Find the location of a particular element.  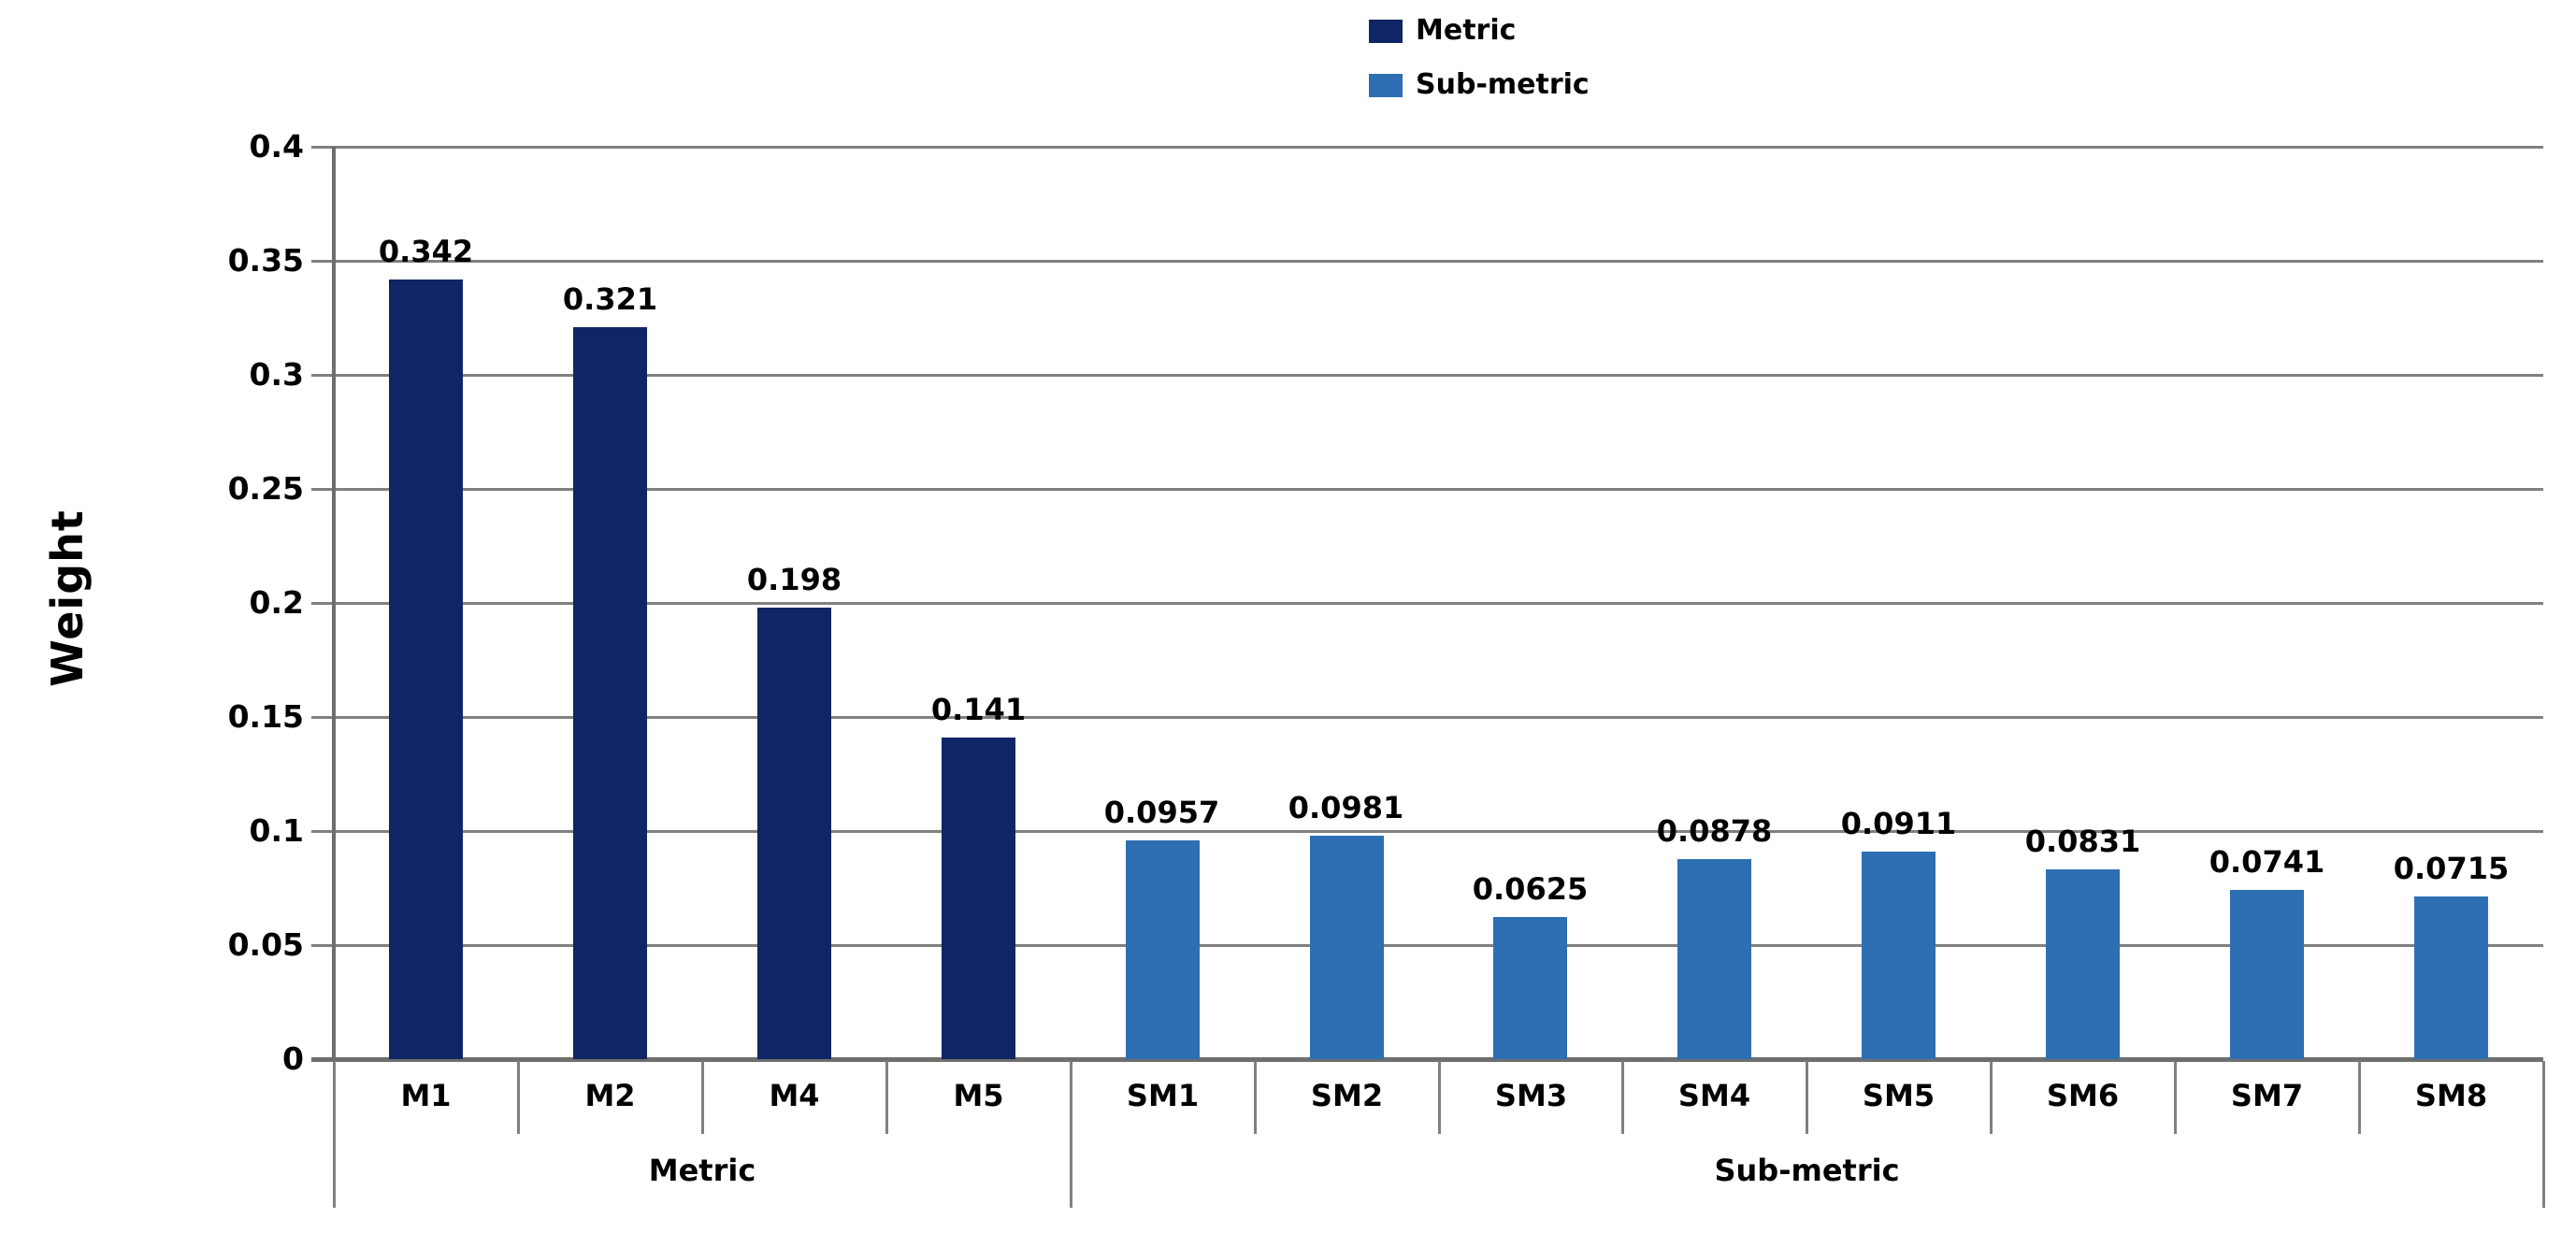

y-tick-label: 0.3 is located at coordinates (276, 374).